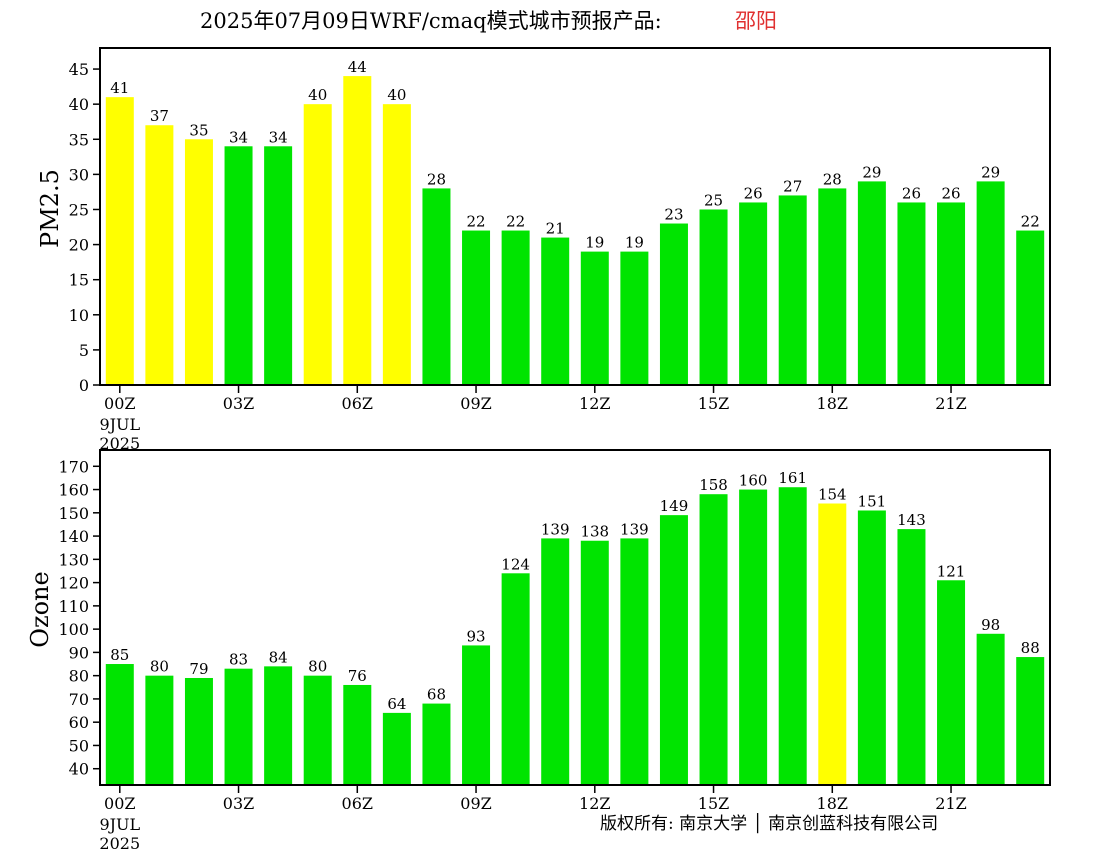 This screenshot has width=1100, height=855. Describe the element at coordinates (84, 350) in the screenshot. I see `pm25-y-tick-label: 5` at that location.